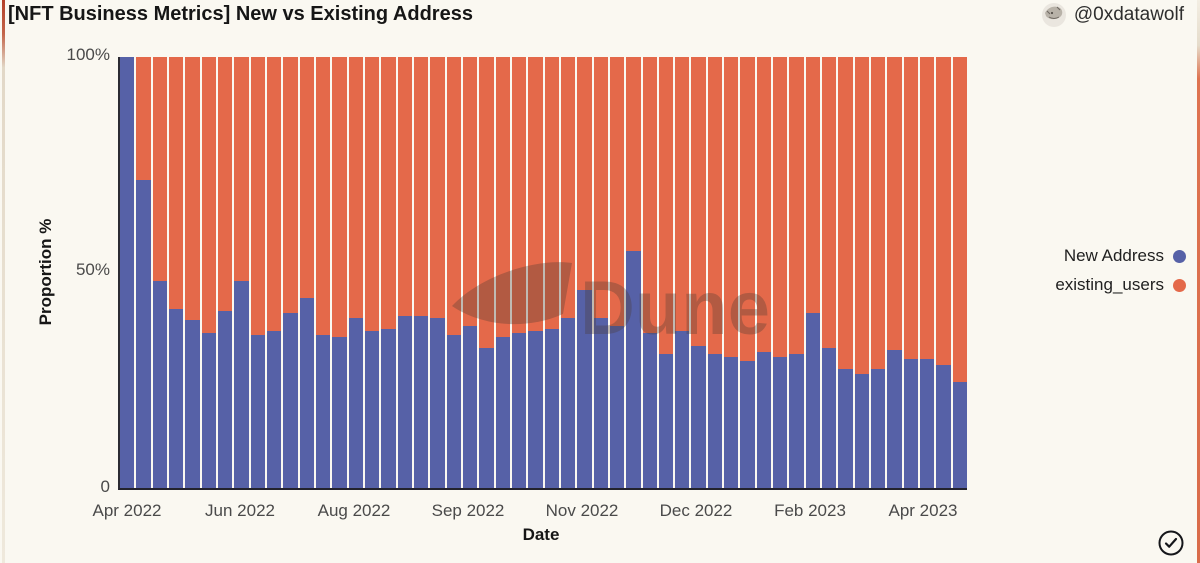 The image size is (1200, 563). Describe the element at coordinates (923, 510) in the screenshot. I see `x-tick-apr-2023: Apr 2023` at that location.